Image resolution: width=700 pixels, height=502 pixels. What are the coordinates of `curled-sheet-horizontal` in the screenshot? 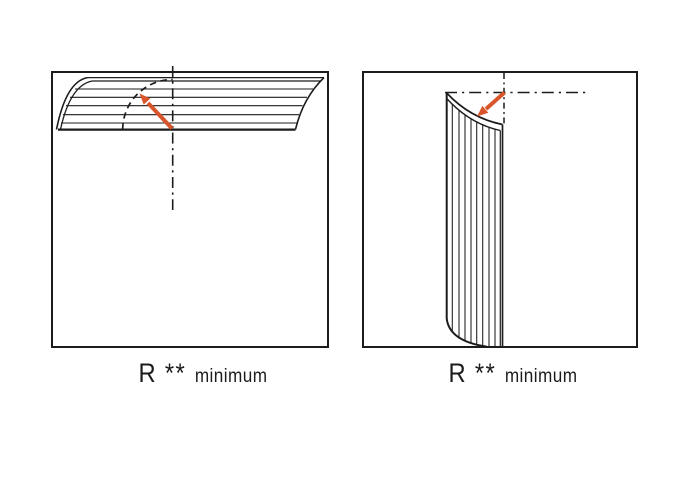 It's located at (190, 103).